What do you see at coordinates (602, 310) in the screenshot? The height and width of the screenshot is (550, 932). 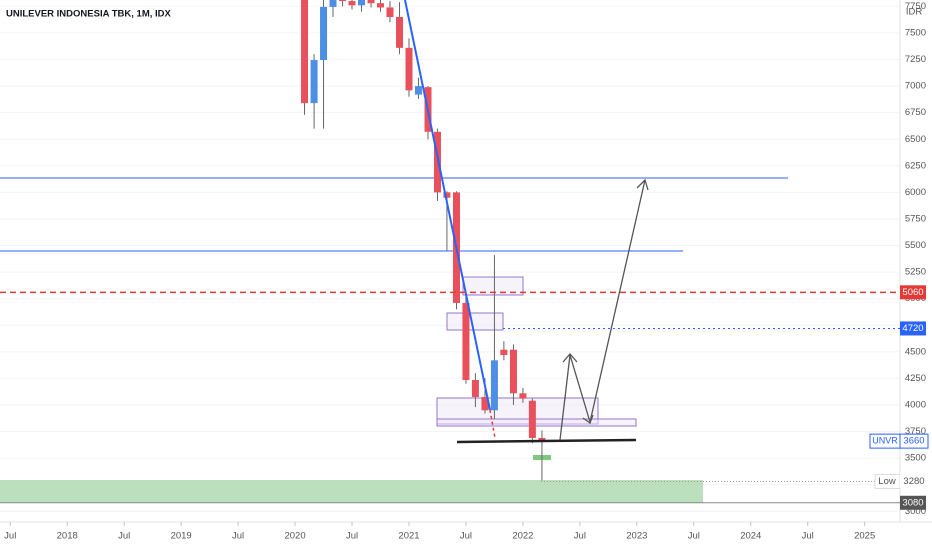 I see `projection-path` at bounding box center [602, 310].